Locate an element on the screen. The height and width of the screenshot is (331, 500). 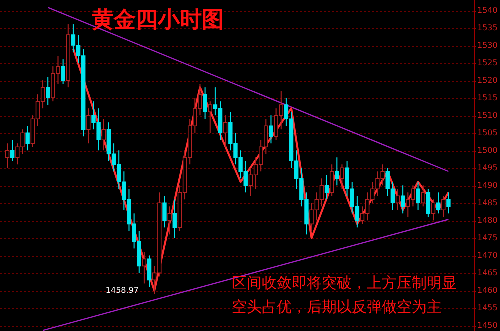
y-tick-label: 1535 is located at coordinates (488, 28).